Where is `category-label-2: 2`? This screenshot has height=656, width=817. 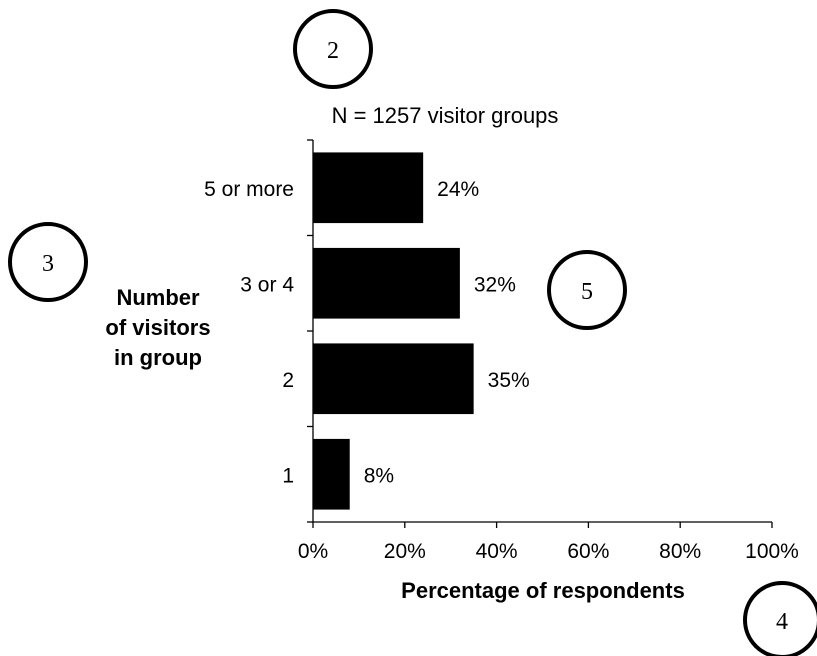
category-label-2: 2 is located at coordinates (288, 380).